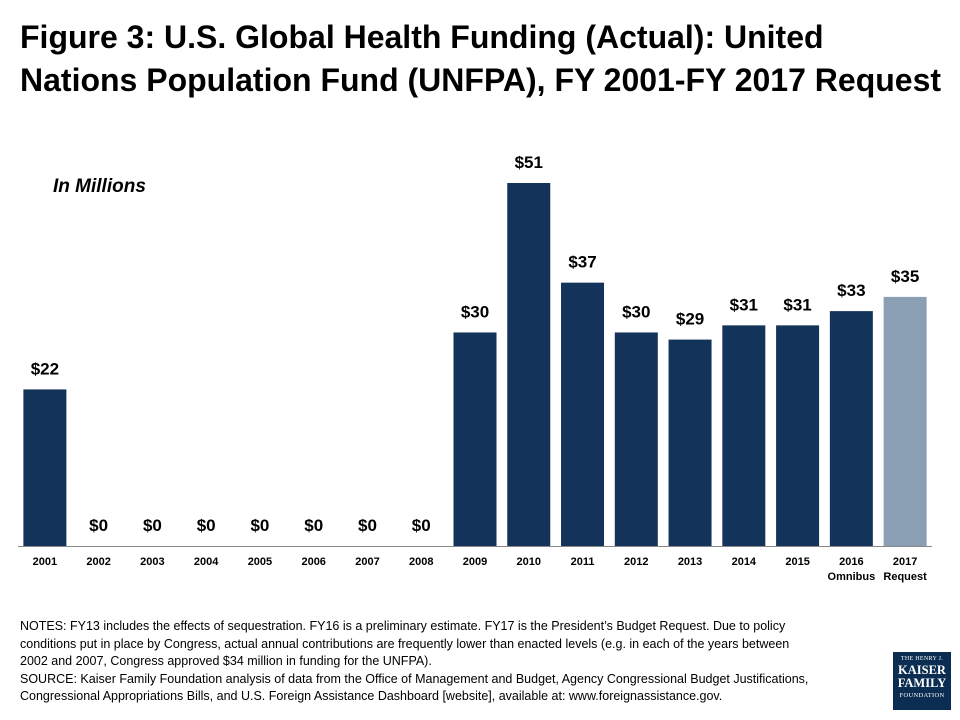 This screenshot has height=720, width=960. I want to click on logo-text: THE HENRY J., so click(922, 659).